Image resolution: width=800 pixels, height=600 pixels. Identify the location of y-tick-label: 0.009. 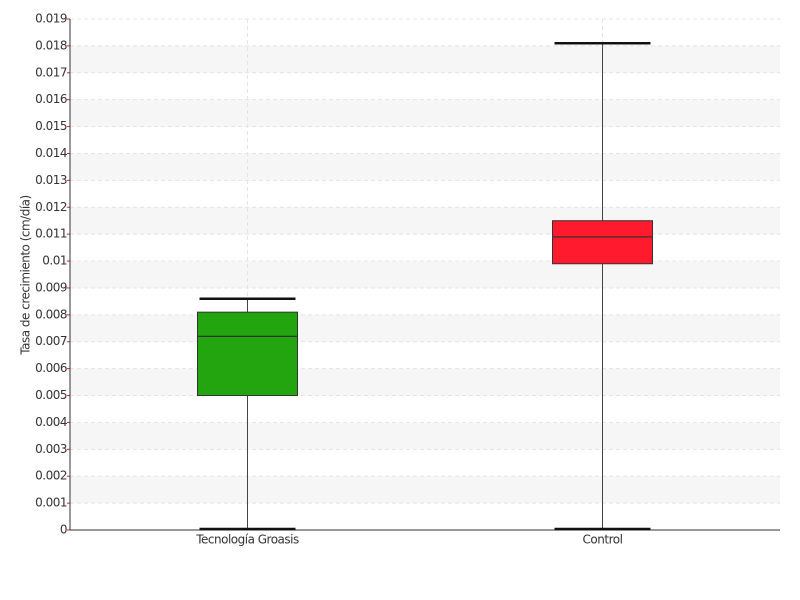
(51, 287).